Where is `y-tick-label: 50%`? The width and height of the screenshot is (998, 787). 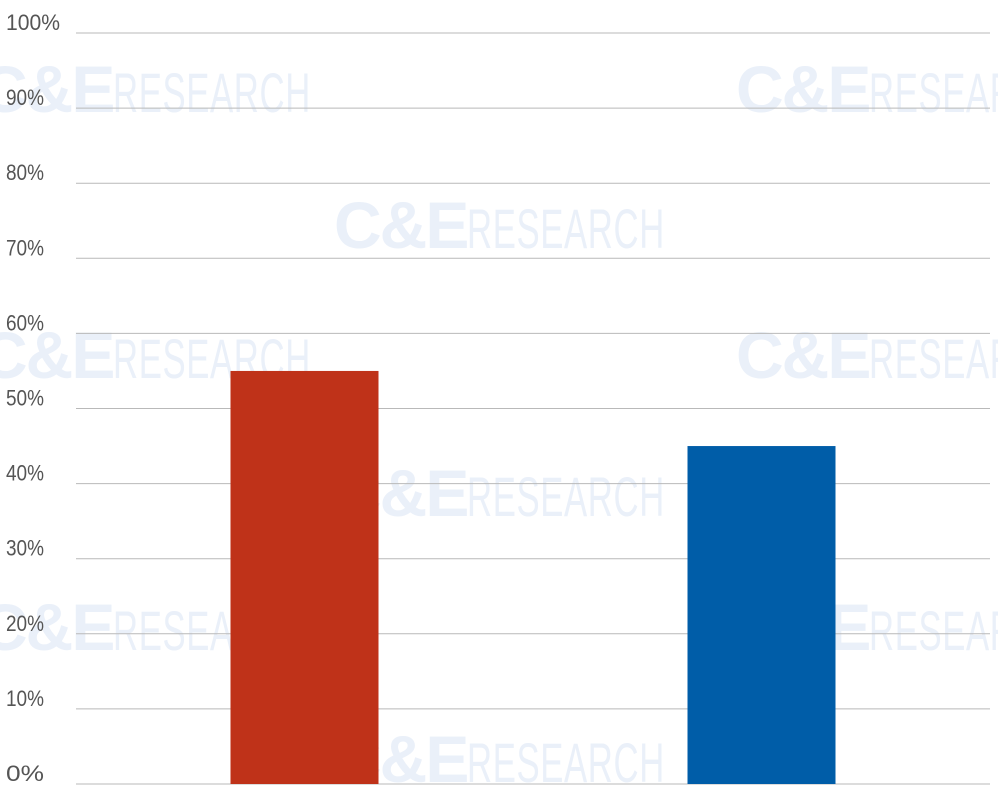
y-tick-label: 50% is located at coordinates (25, 398).